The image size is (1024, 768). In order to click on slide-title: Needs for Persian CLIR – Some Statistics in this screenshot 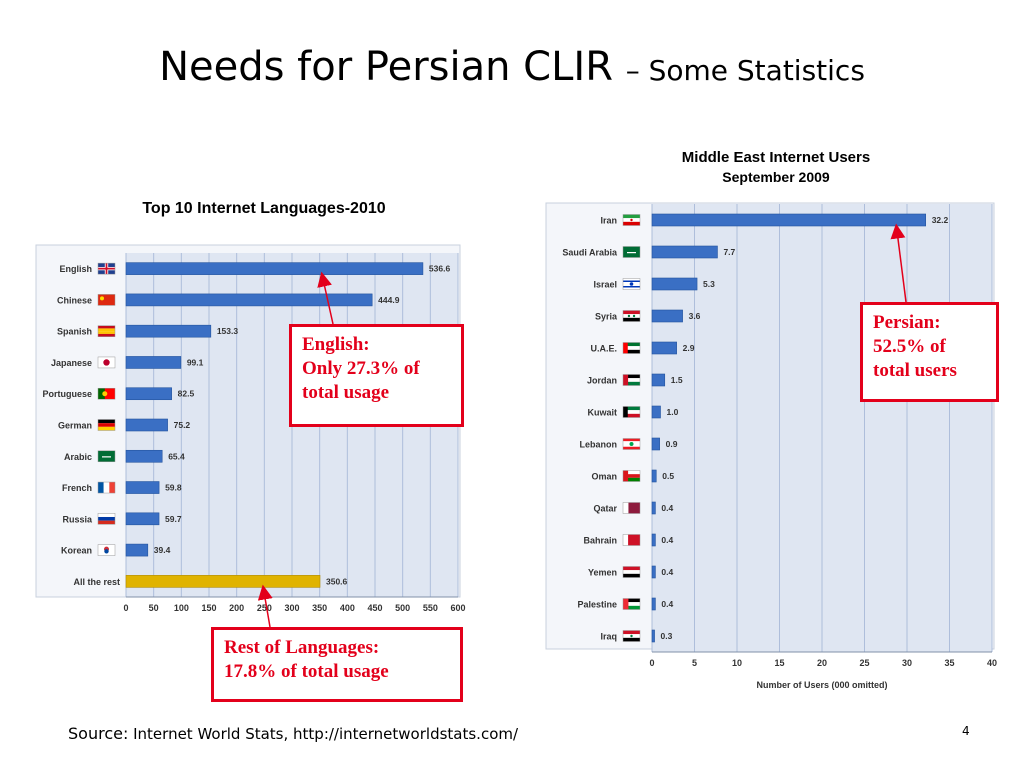, I will do `click(512, 67)`.